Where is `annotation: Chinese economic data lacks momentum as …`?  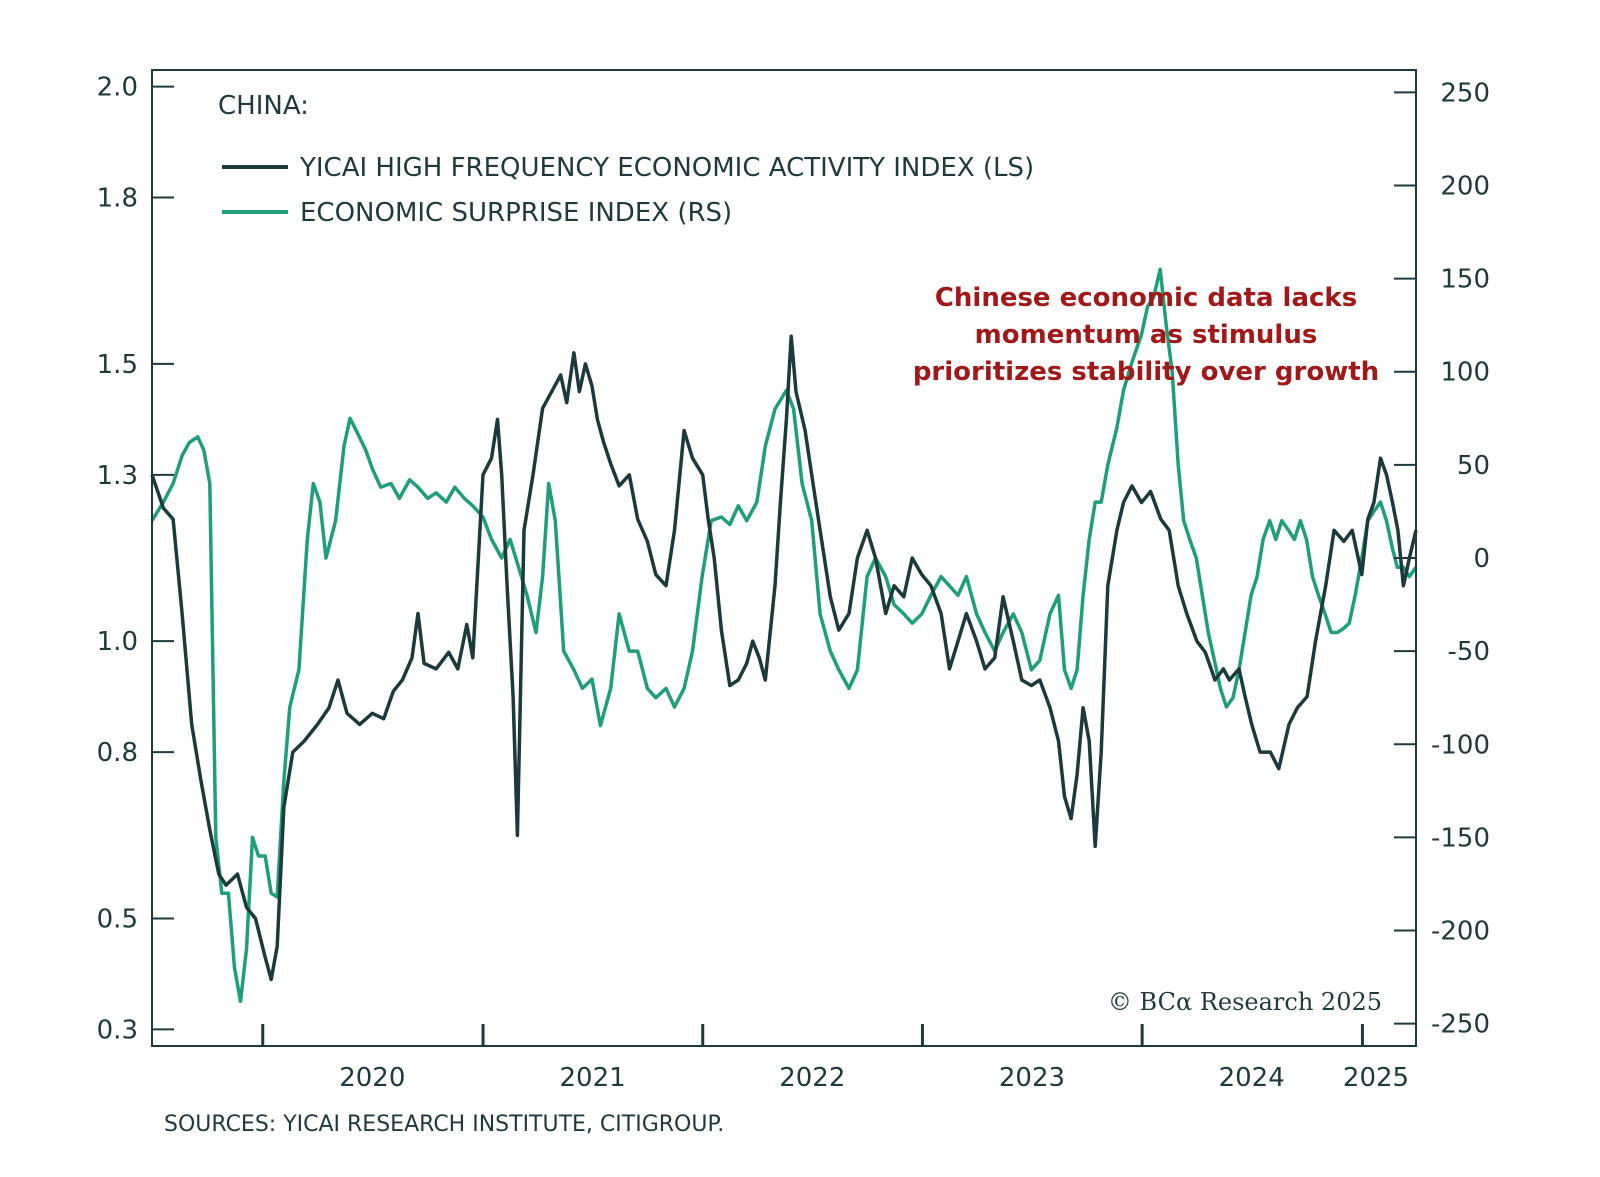 annotation: Chinese economic data lacks momentum as … is located at coordinates (1146, 335).